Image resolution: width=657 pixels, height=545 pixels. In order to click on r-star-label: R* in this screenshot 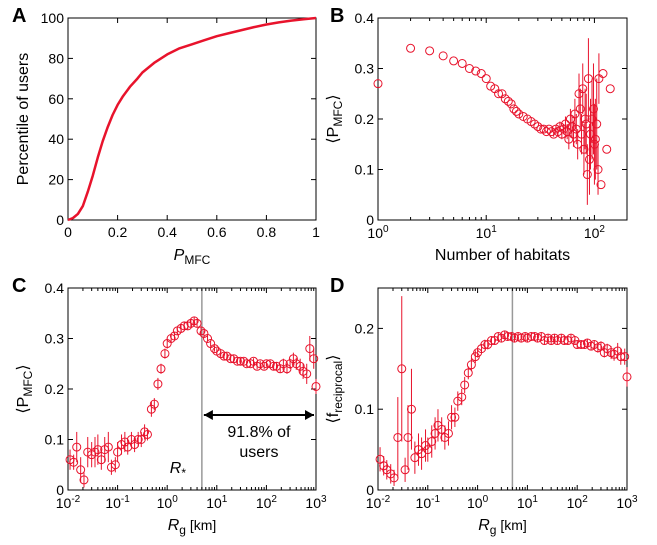, I will do `click(178, 470)`.